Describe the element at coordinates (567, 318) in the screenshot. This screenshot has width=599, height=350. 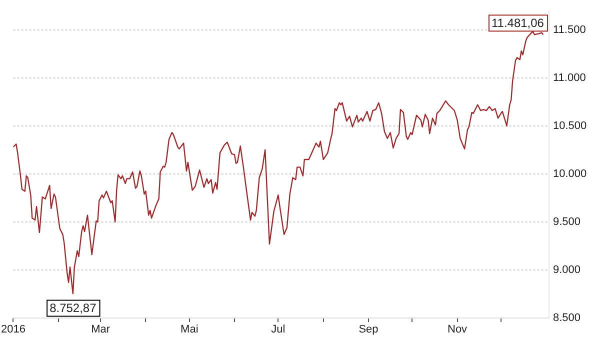
I see `y-tick-label: 8.500` at that location.